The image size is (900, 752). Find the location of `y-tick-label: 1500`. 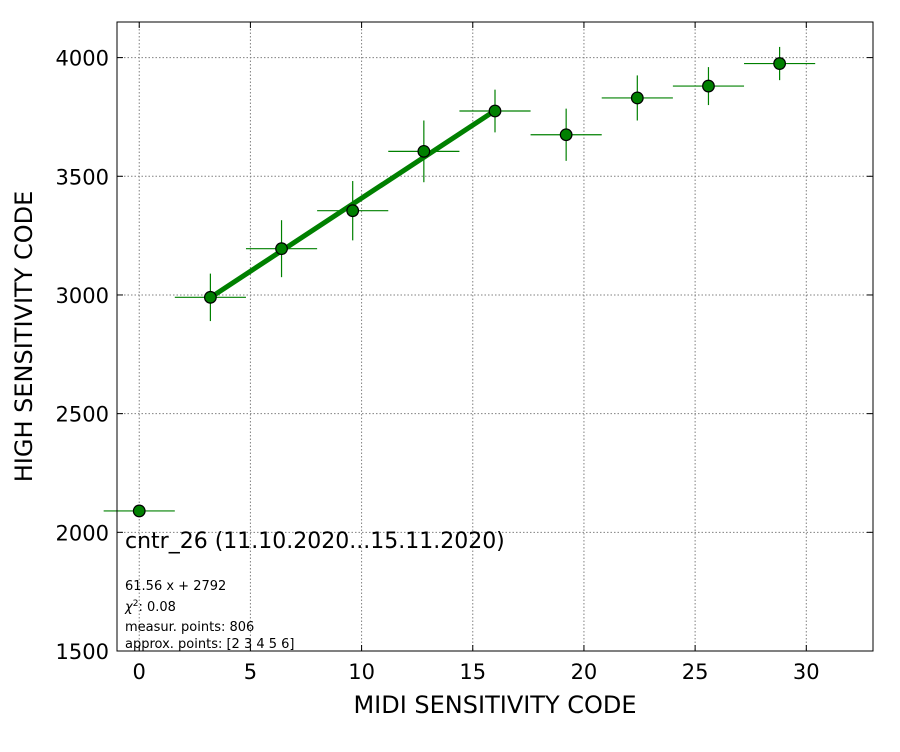

y-tick-label: 1500 is located at coordinates (82, 652).